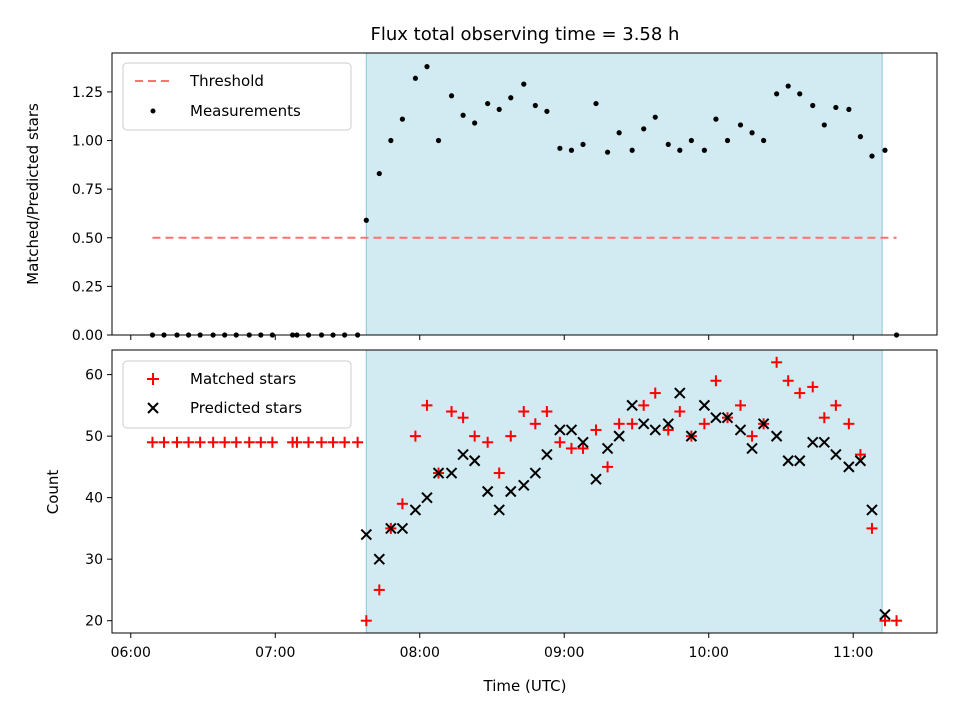 The width and height of the screenshot is (960, 720). I want to click on legend-threshold-label: Threshold, so click(226, 81).